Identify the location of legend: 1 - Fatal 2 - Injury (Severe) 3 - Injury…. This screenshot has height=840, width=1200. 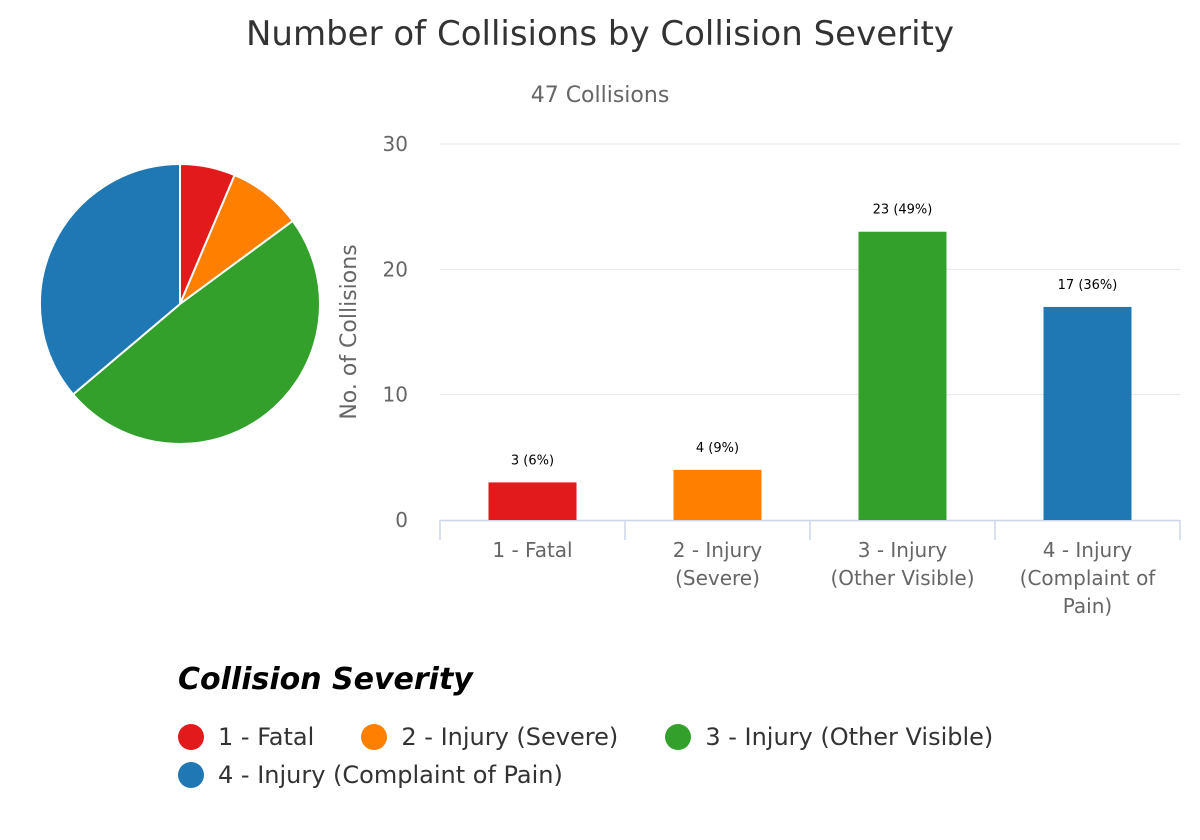
(628, 756).